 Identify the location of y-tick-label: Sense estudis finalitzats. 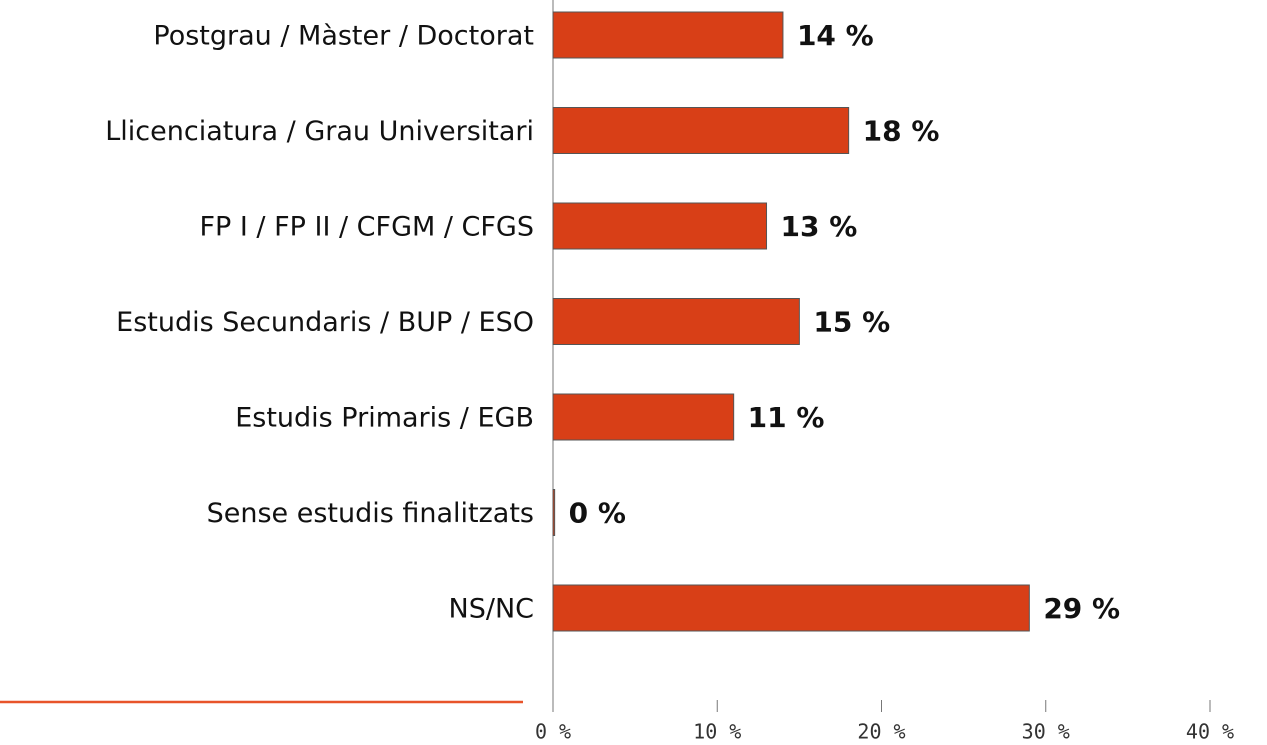
(370, 513).